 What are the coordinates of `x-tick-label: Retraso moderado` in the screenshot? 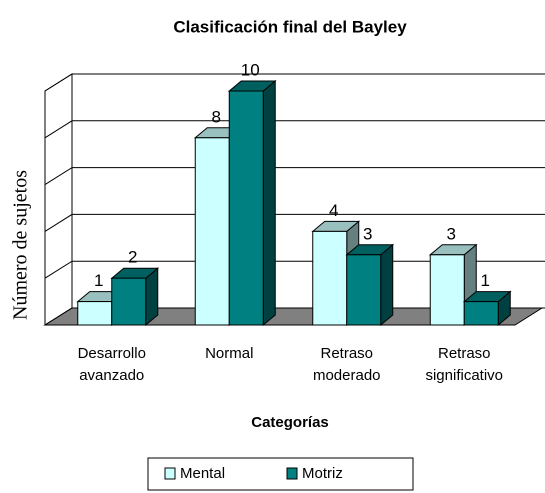 It's located at (346, 364).